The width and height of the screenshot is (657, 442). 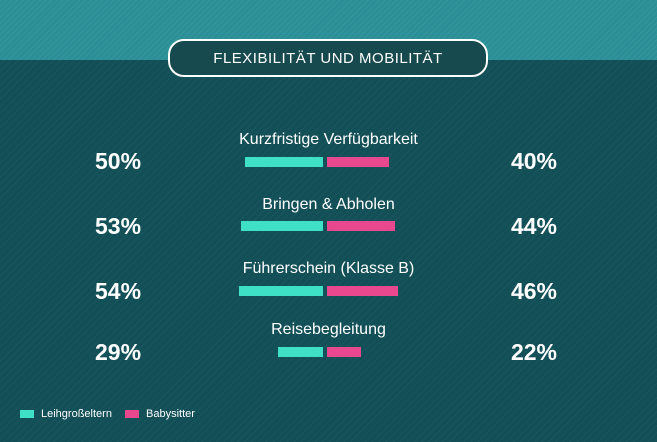 What do you see at coordinates (118, 352) in the screenshot?
I see `value-label-leih-reise: 29%` at bounding box center [118, 352].